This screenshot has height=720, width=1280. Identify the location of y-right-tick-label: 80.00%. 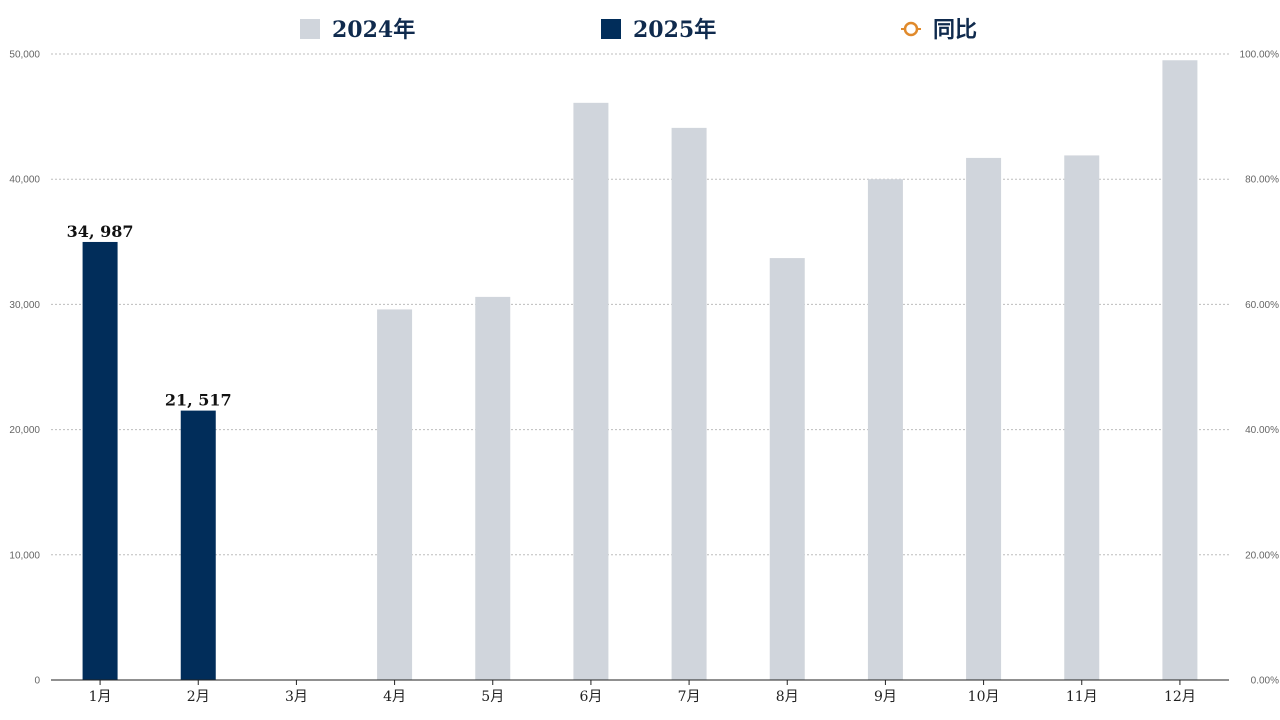
(1262, 180).